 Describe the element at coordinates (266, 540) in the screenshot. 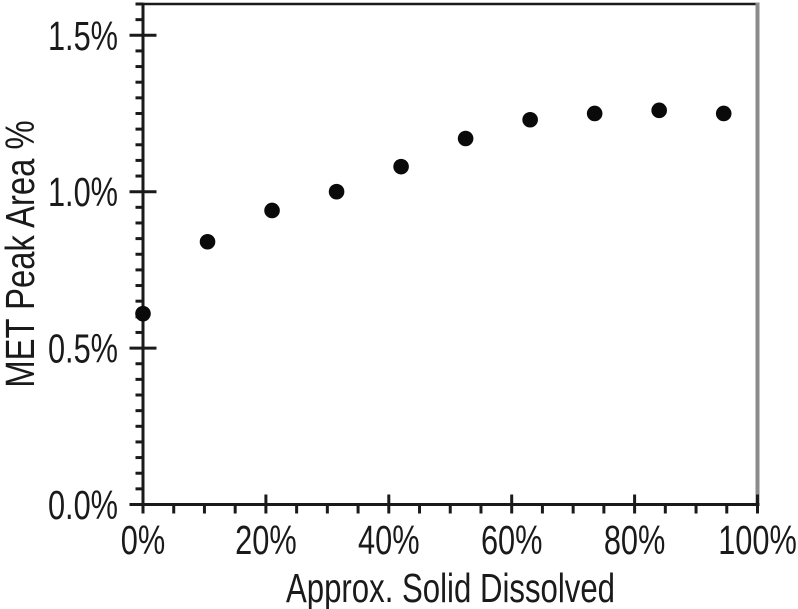

I see `x-tick-label: 20%` at that location.